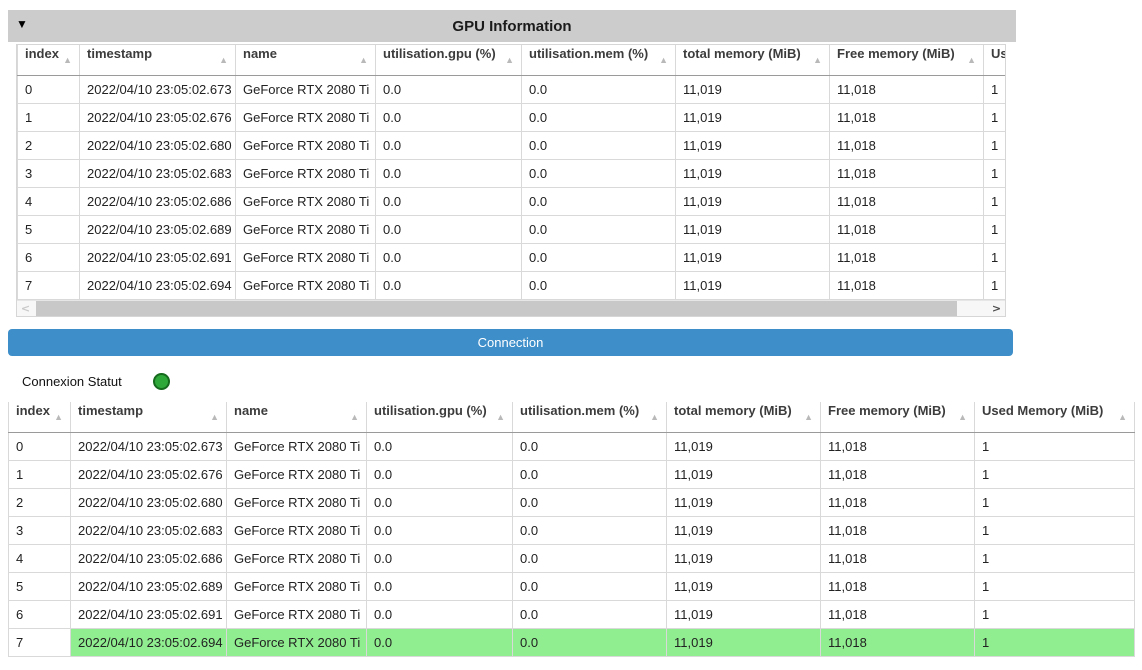  I want to click on column-label: utilisation.gpu (%), so click(439, 54).